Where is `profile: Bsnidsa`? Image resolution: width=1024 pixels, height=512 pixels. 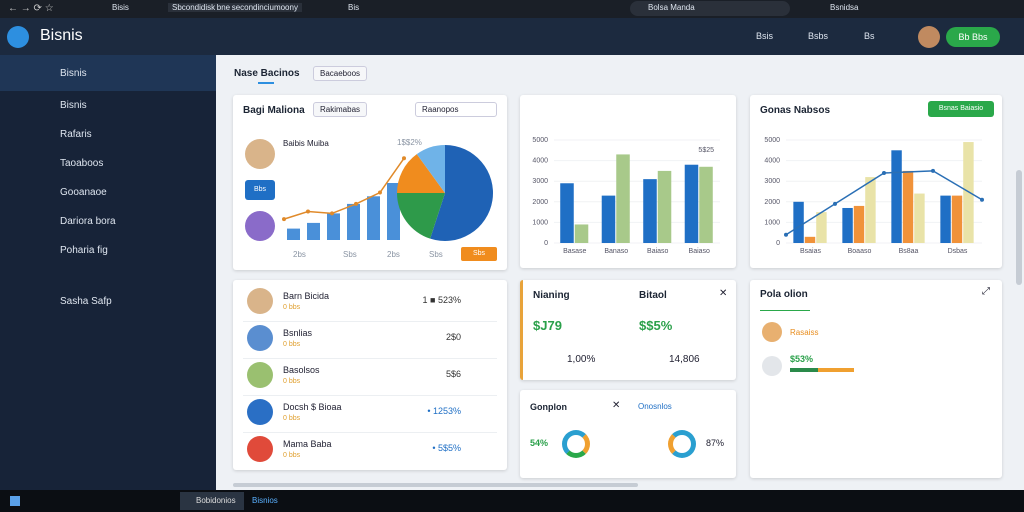 profile: Bsnidsa is located at coordinates (844, 7).